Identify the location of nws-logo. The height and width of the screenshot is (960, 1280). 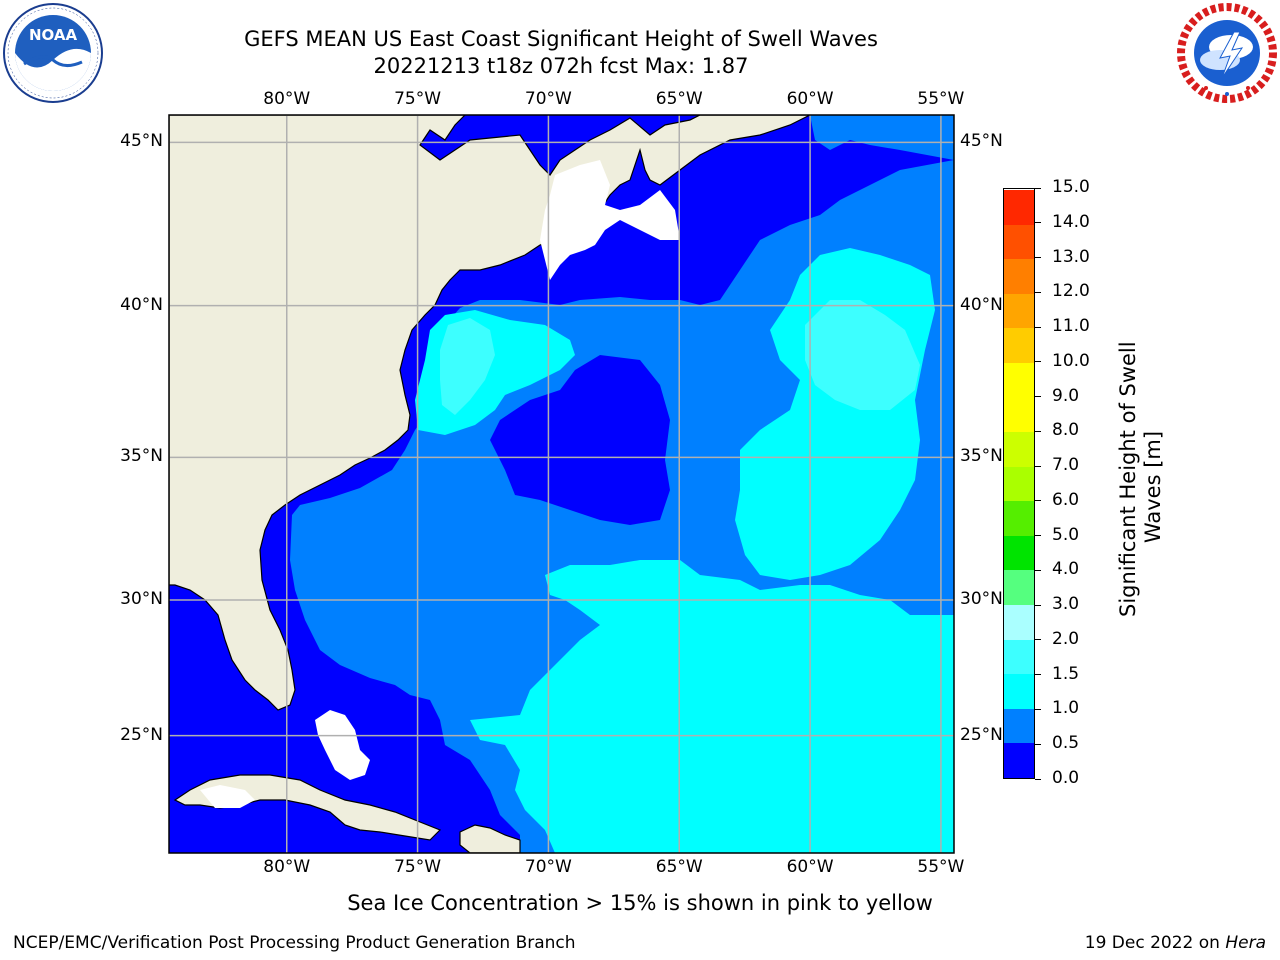
(1227, 53).